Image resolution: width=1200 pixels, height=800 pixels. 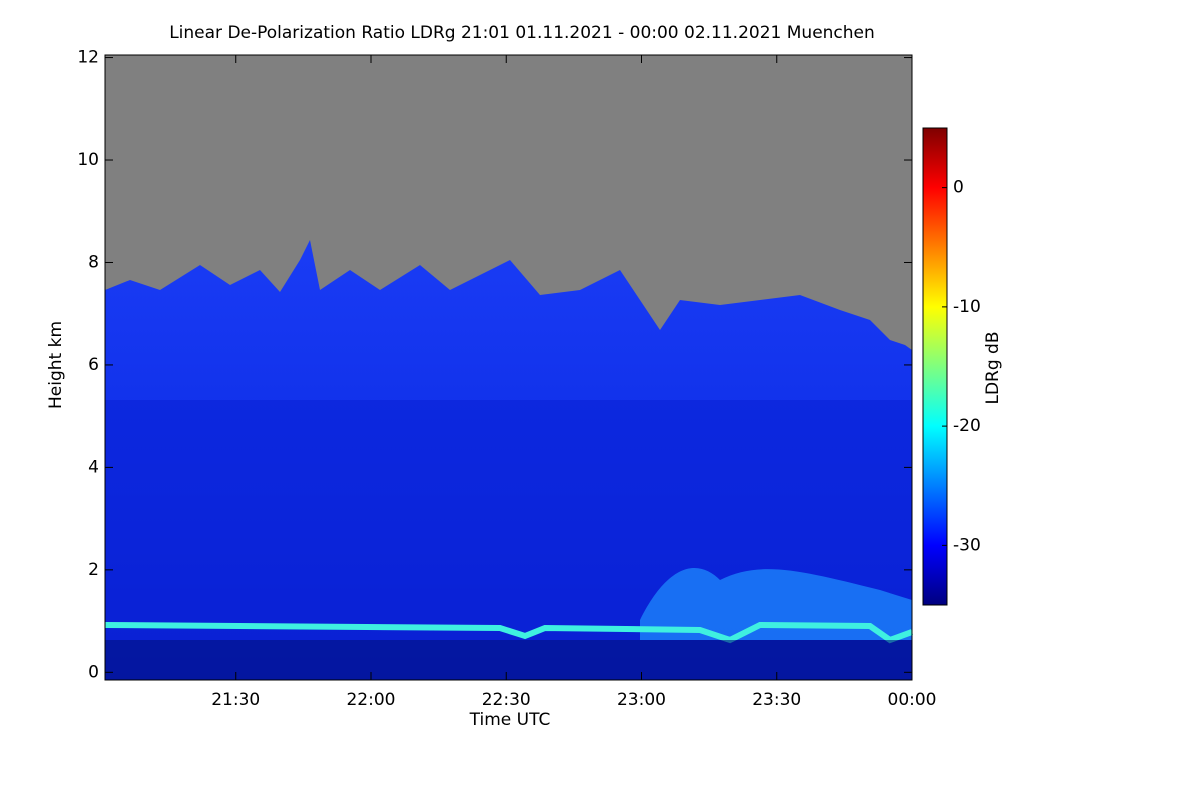 I want to click on y-tick-label: 10, so click(x=88, y=160).